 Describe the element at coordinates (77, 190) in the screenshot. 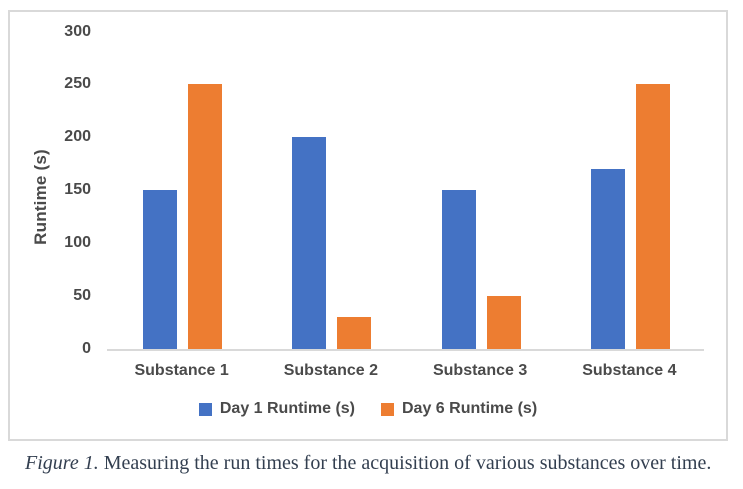

I see `y-tick-label: 150` at that location.